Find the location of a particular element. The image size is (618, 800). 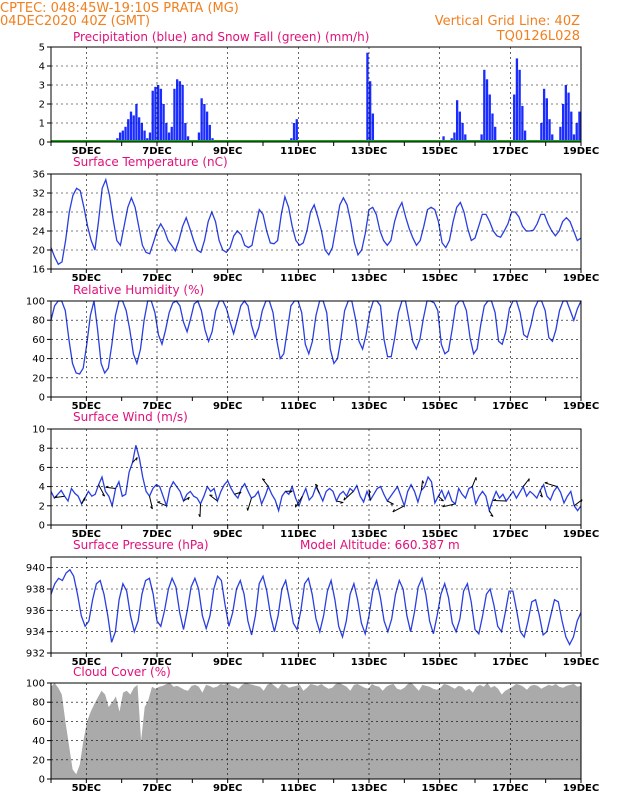

cloud-frame is located at coordinates (316, 731).